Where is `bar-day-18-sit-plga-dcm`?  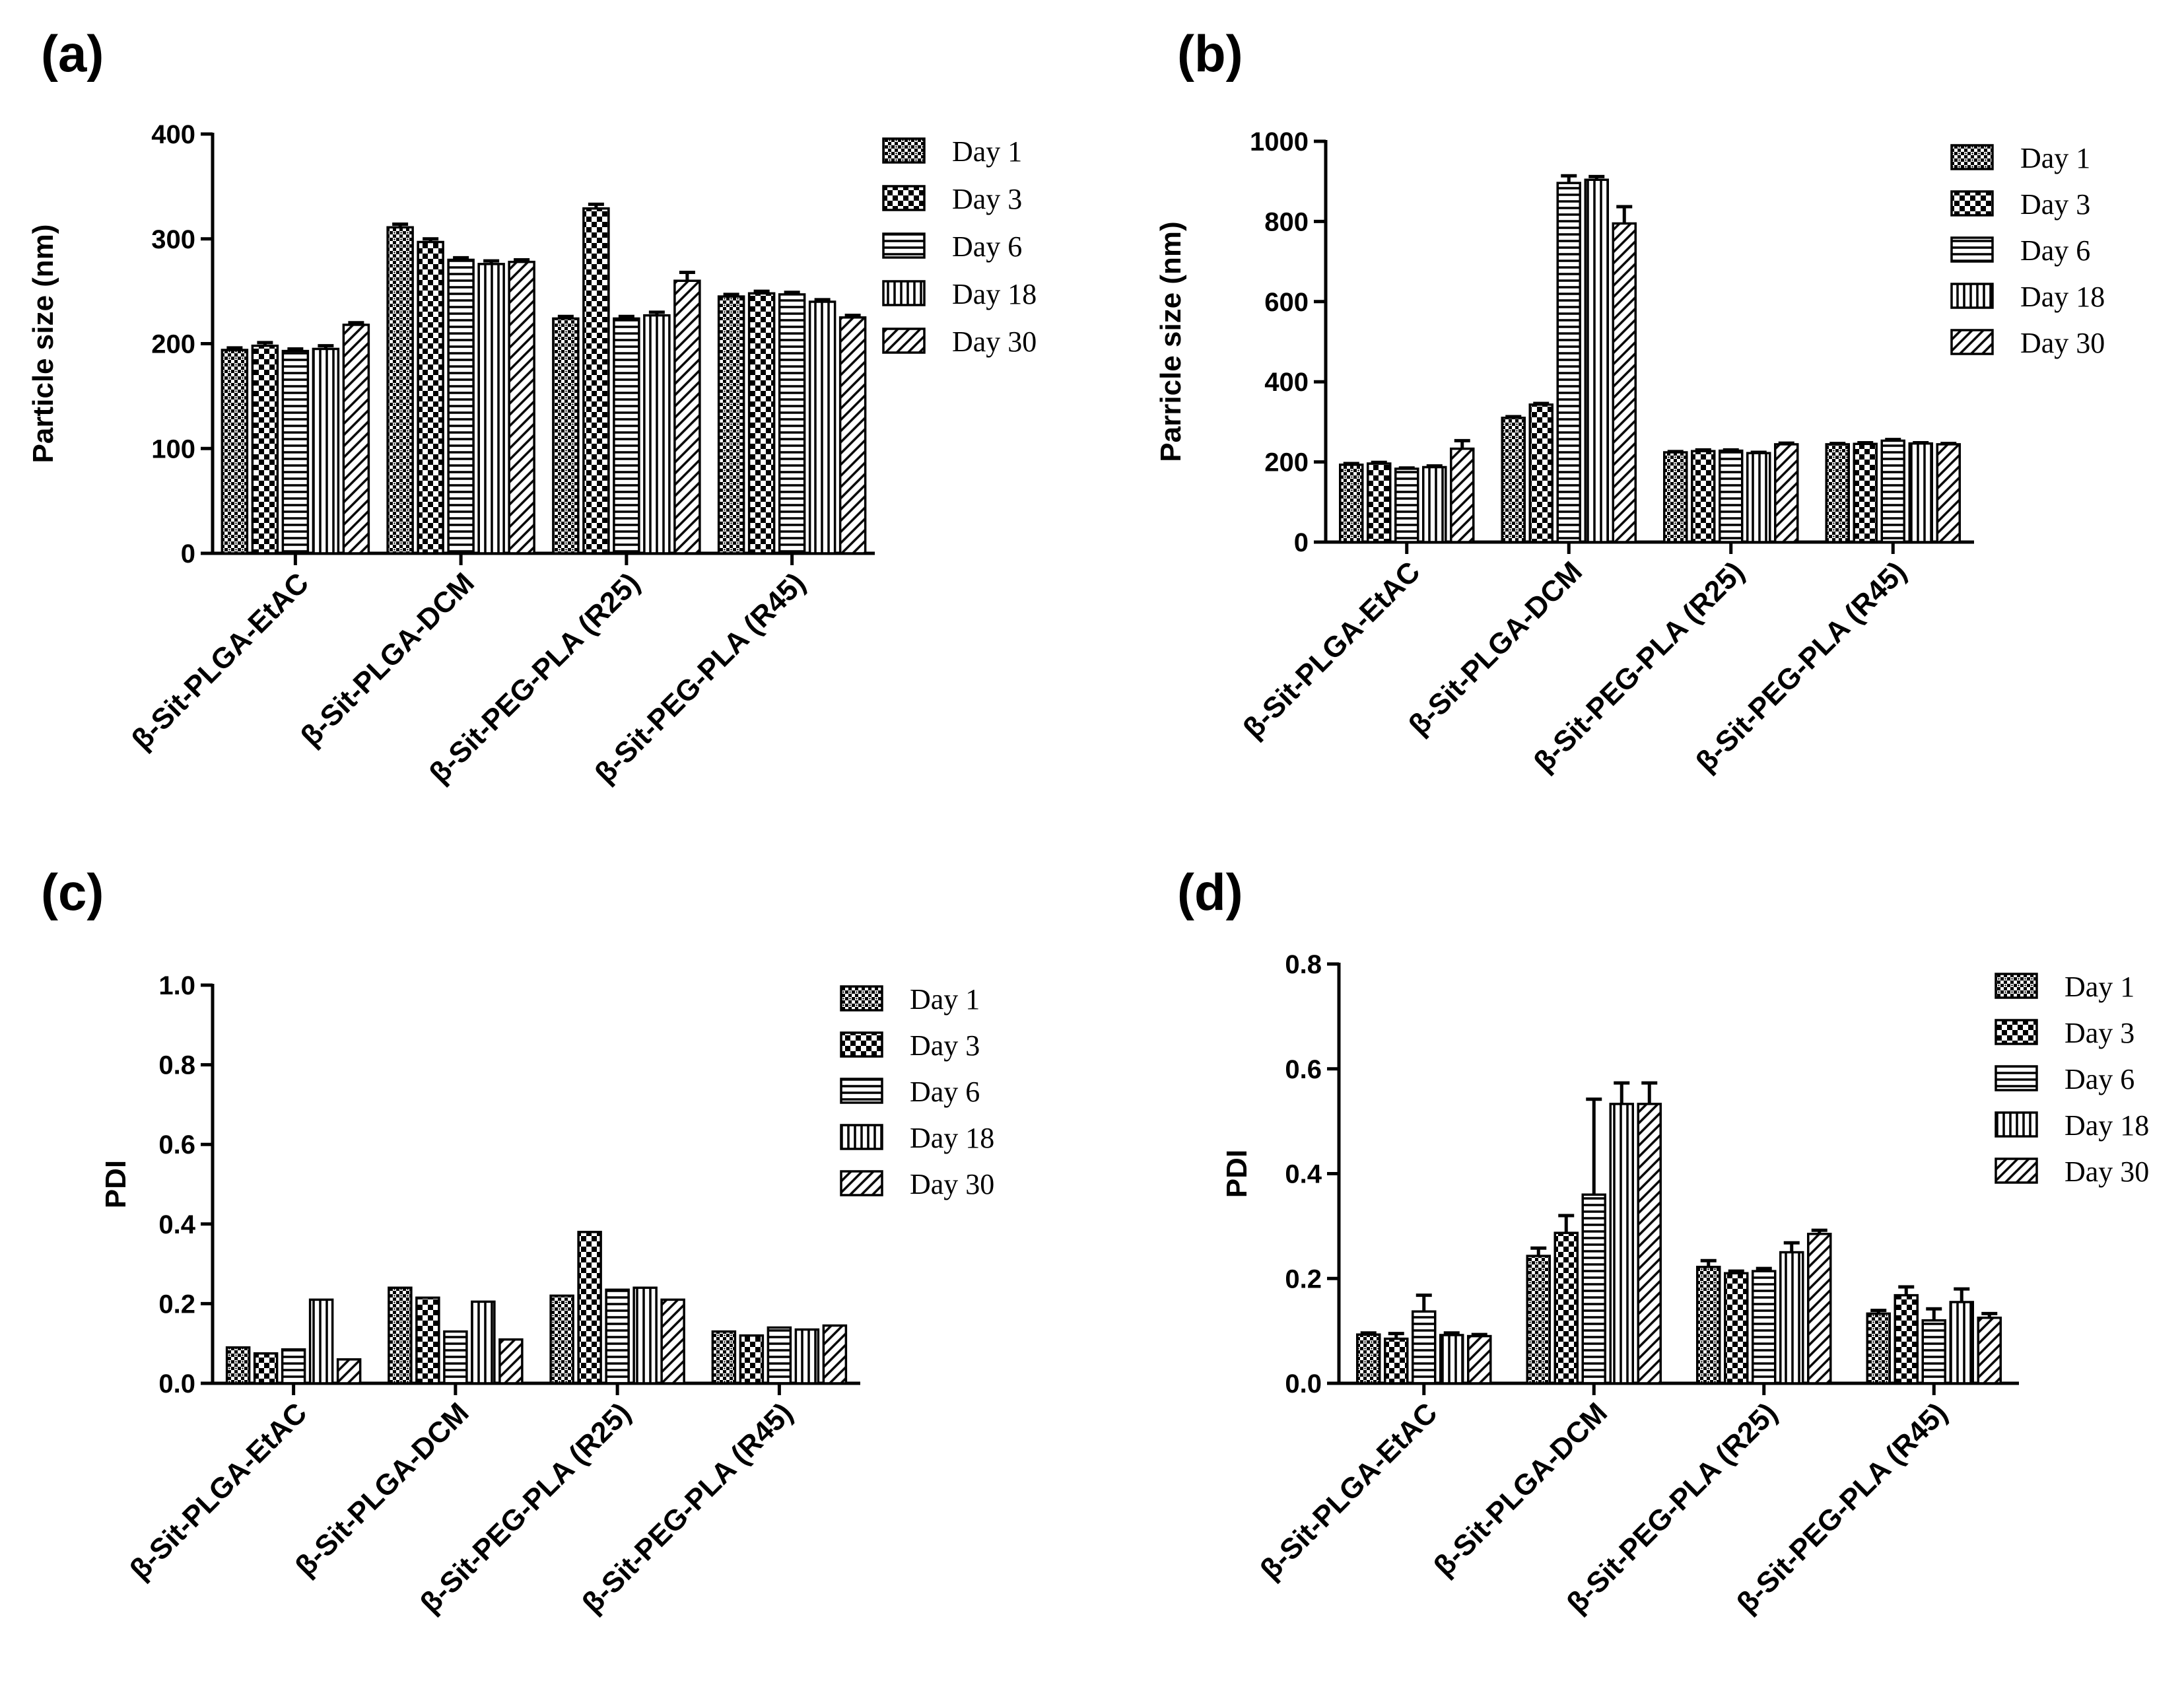 bar-day-18-sit-plga-dcm is located at coordinates (1621, 1244).